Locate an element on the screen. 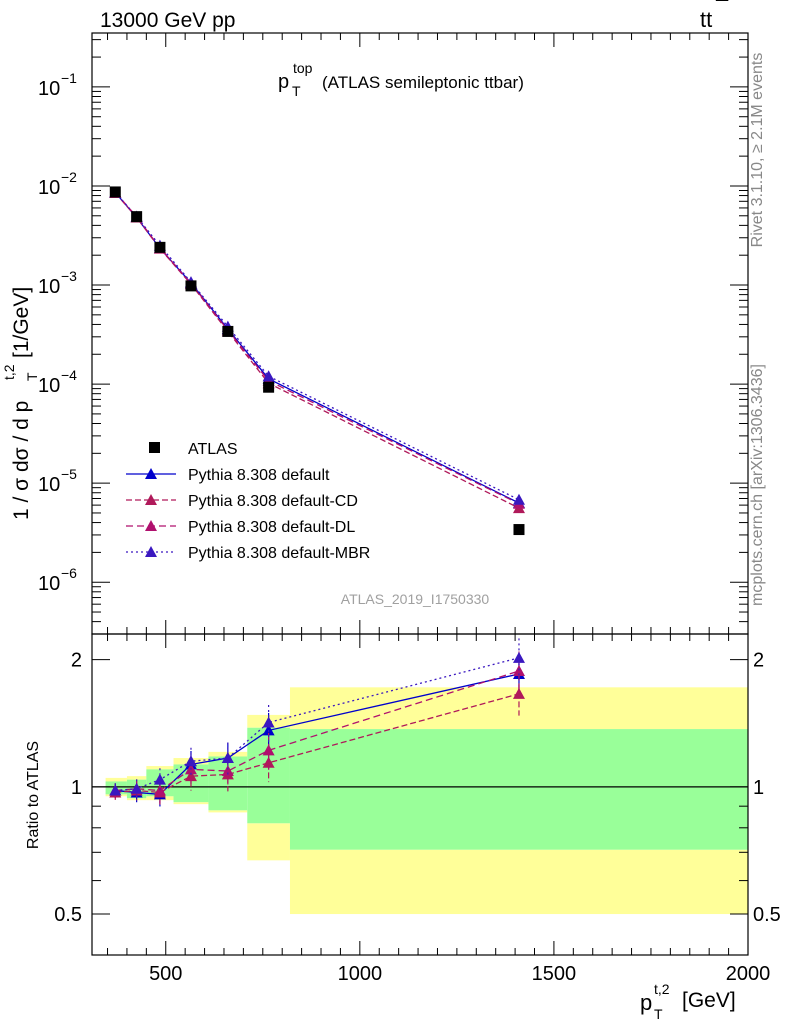  main-y-tick-label: 10 −6 is located at coordinates (57, 580).